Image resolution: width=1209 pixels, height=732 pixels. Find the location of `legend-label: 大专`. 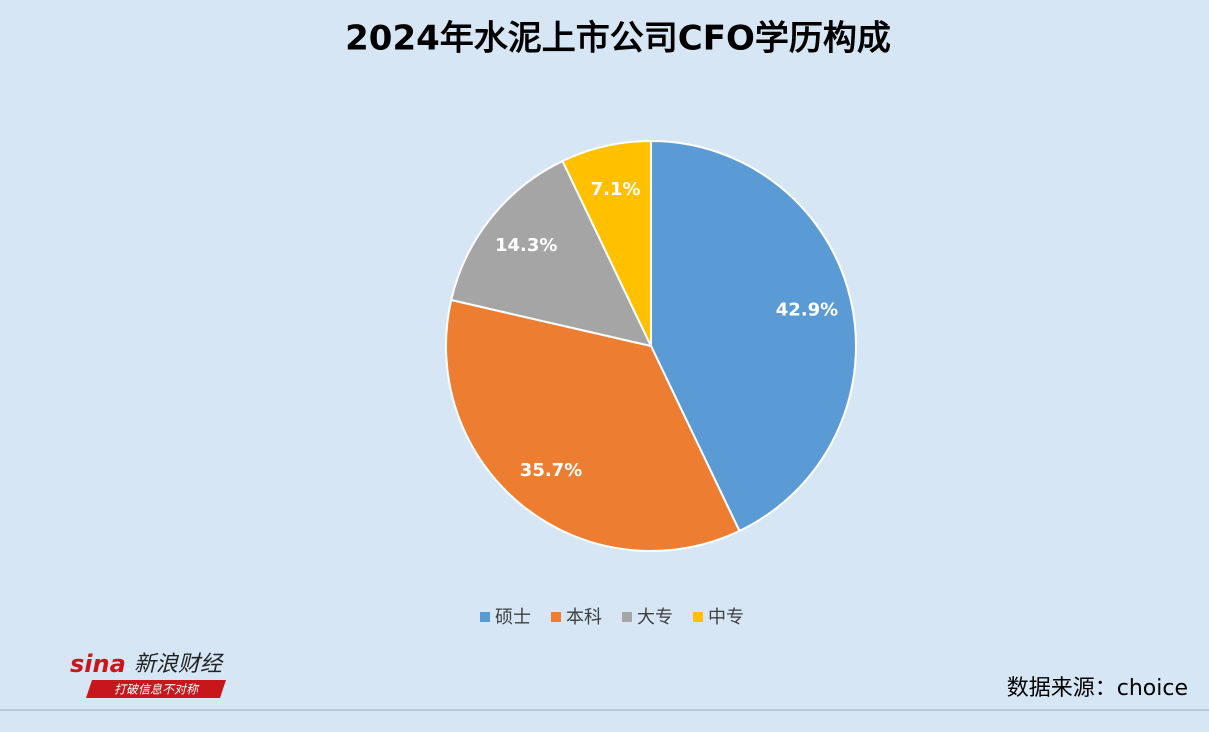

legend-label: 大专 is located at coordinates (655, 617).